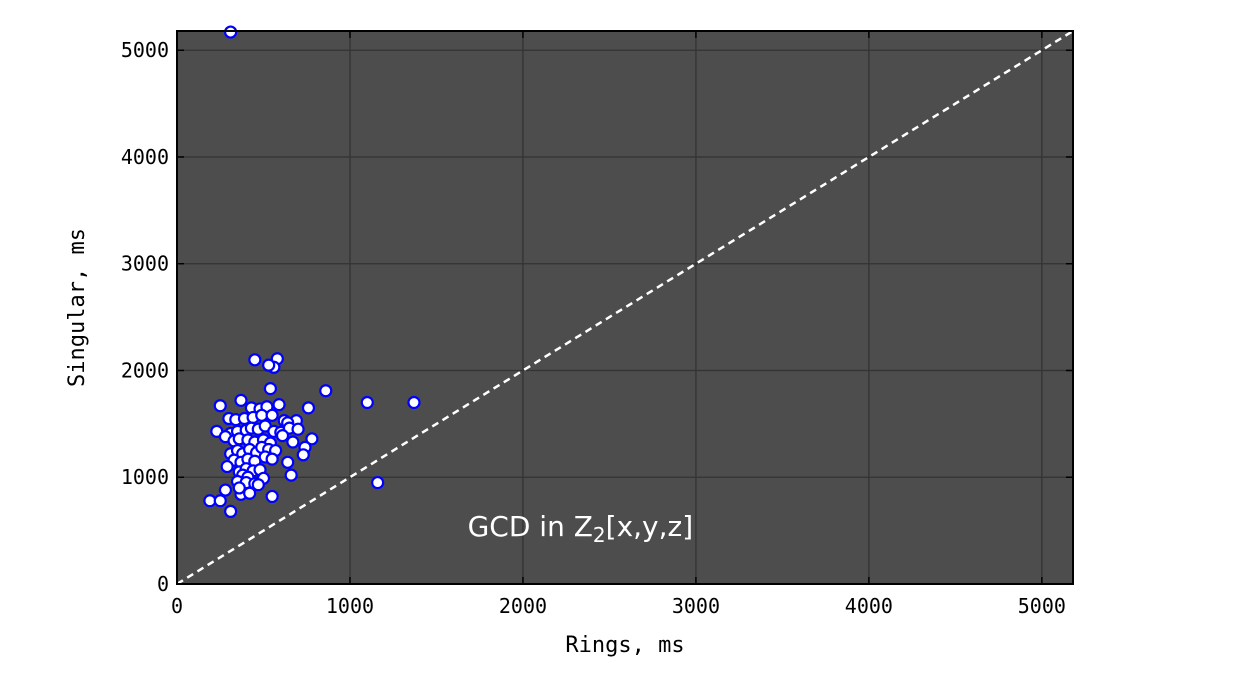 The image size is (1250, 689). I want to click on x-tick-label-3: 3000, so click(696, 606).